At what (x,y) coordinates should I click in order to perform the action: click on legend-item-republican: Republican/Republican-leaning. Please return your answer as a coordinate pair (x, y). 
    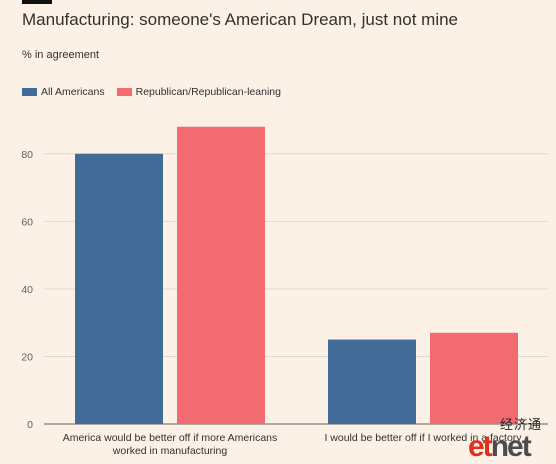
    Looking at the image, I should click on (198, 92).